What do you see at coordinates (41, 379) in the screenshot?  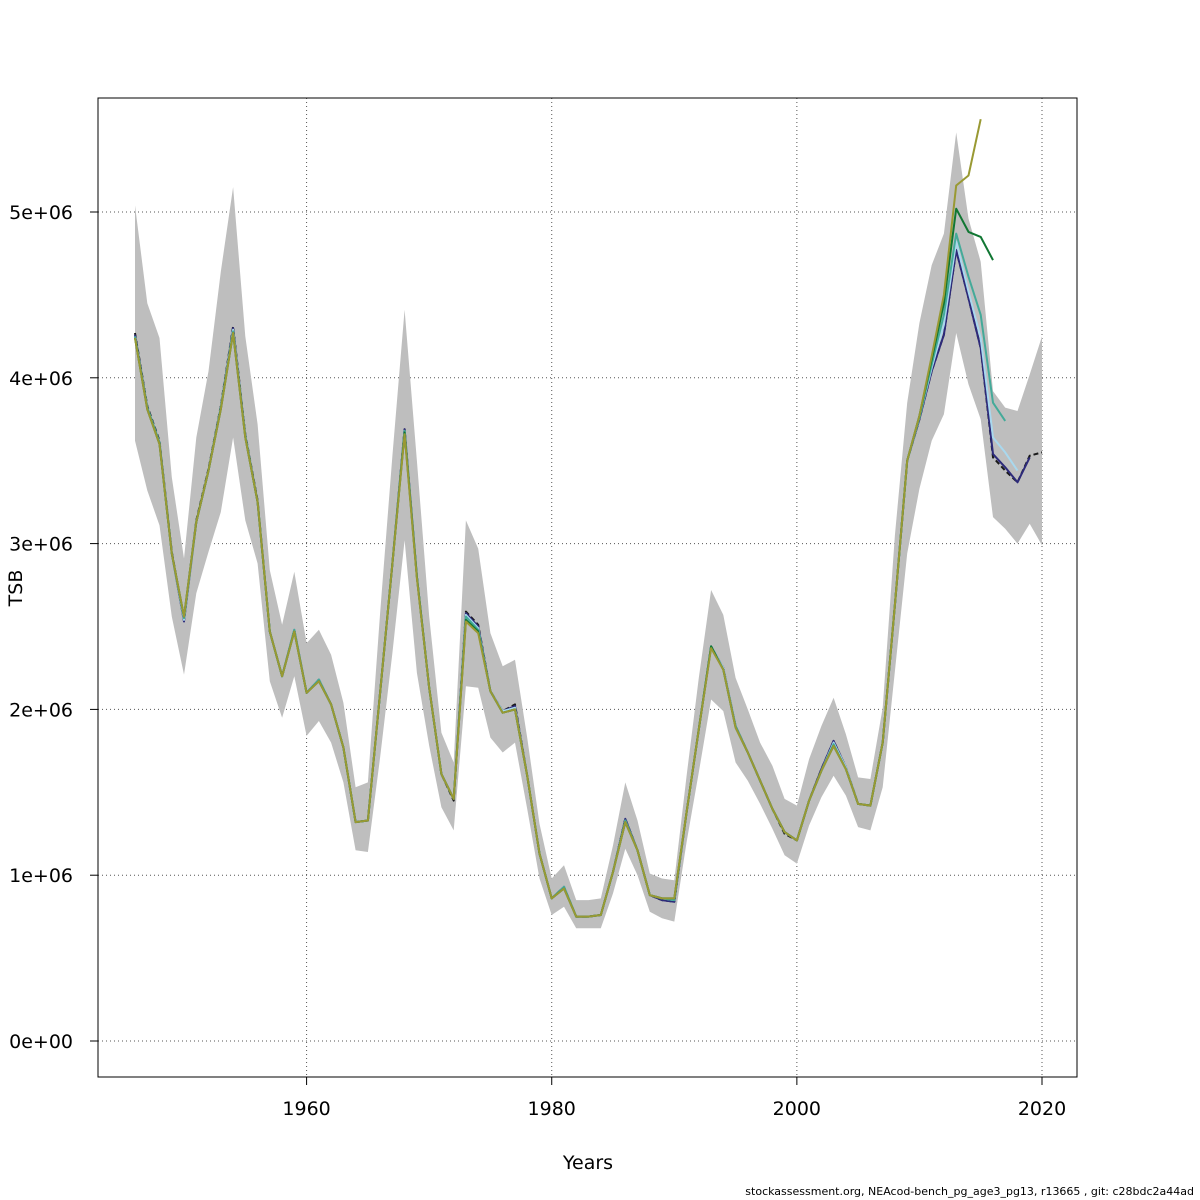 I see `y-tick-label-4: 4e+06` at bounding box center [41, 379].